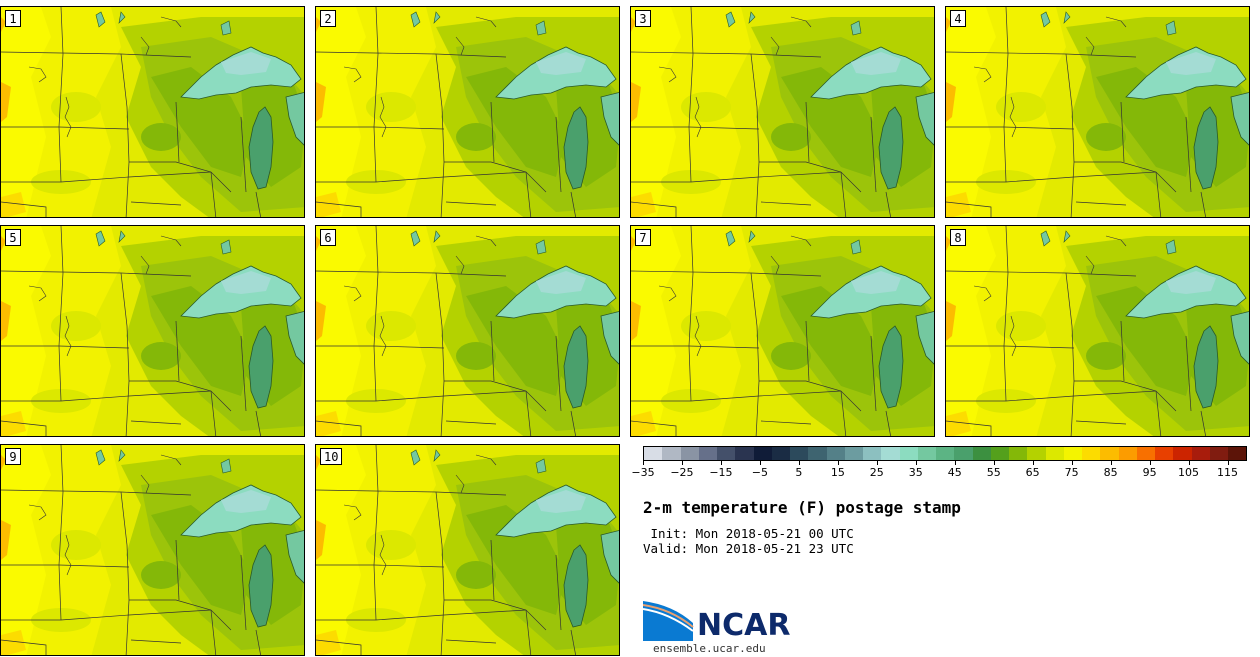  I want to click on colorbar-tick-label: 5, so click(799, 472).